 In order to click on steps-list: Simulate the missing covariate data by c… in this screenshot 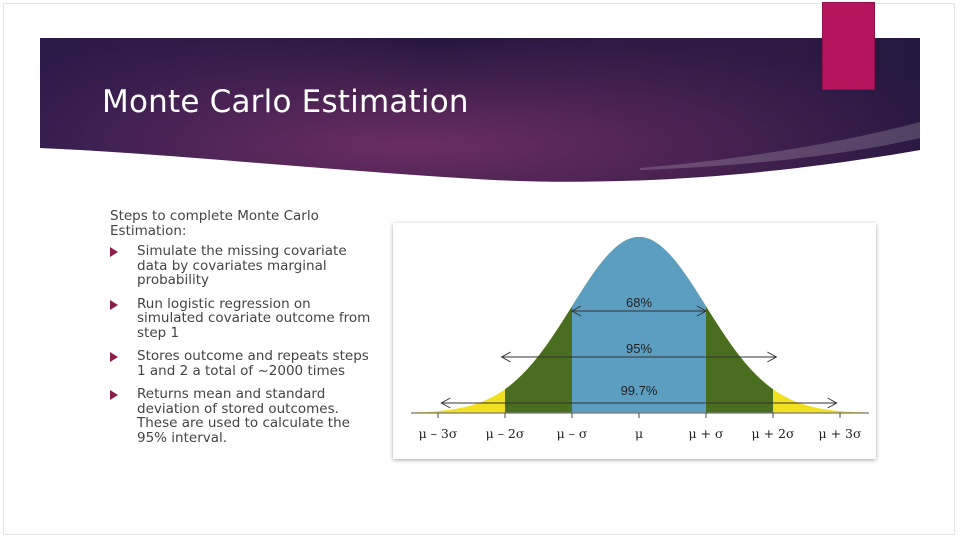, I will do `click(241, 344)`.